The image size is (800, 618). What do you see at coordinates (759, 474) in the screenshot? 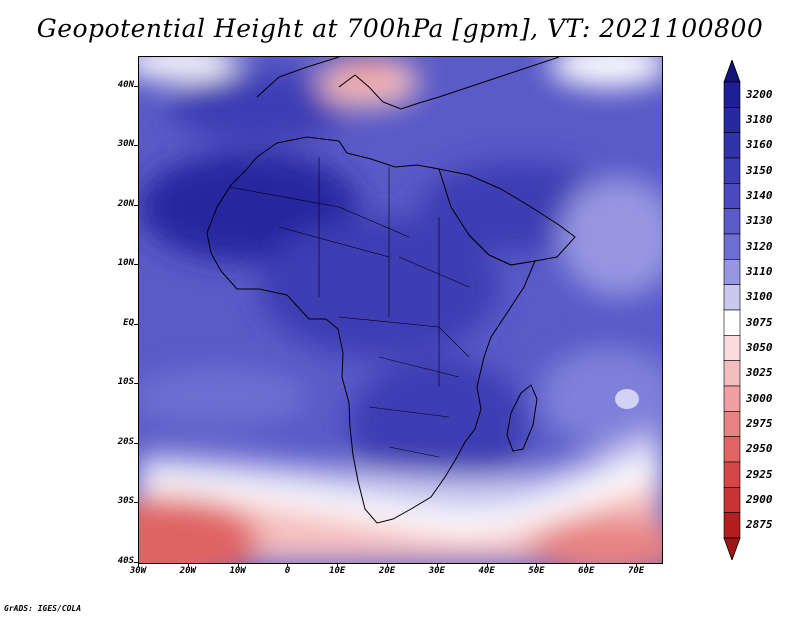
I see `colorbar-level-label: 2925` at bounding box center [759, 474].